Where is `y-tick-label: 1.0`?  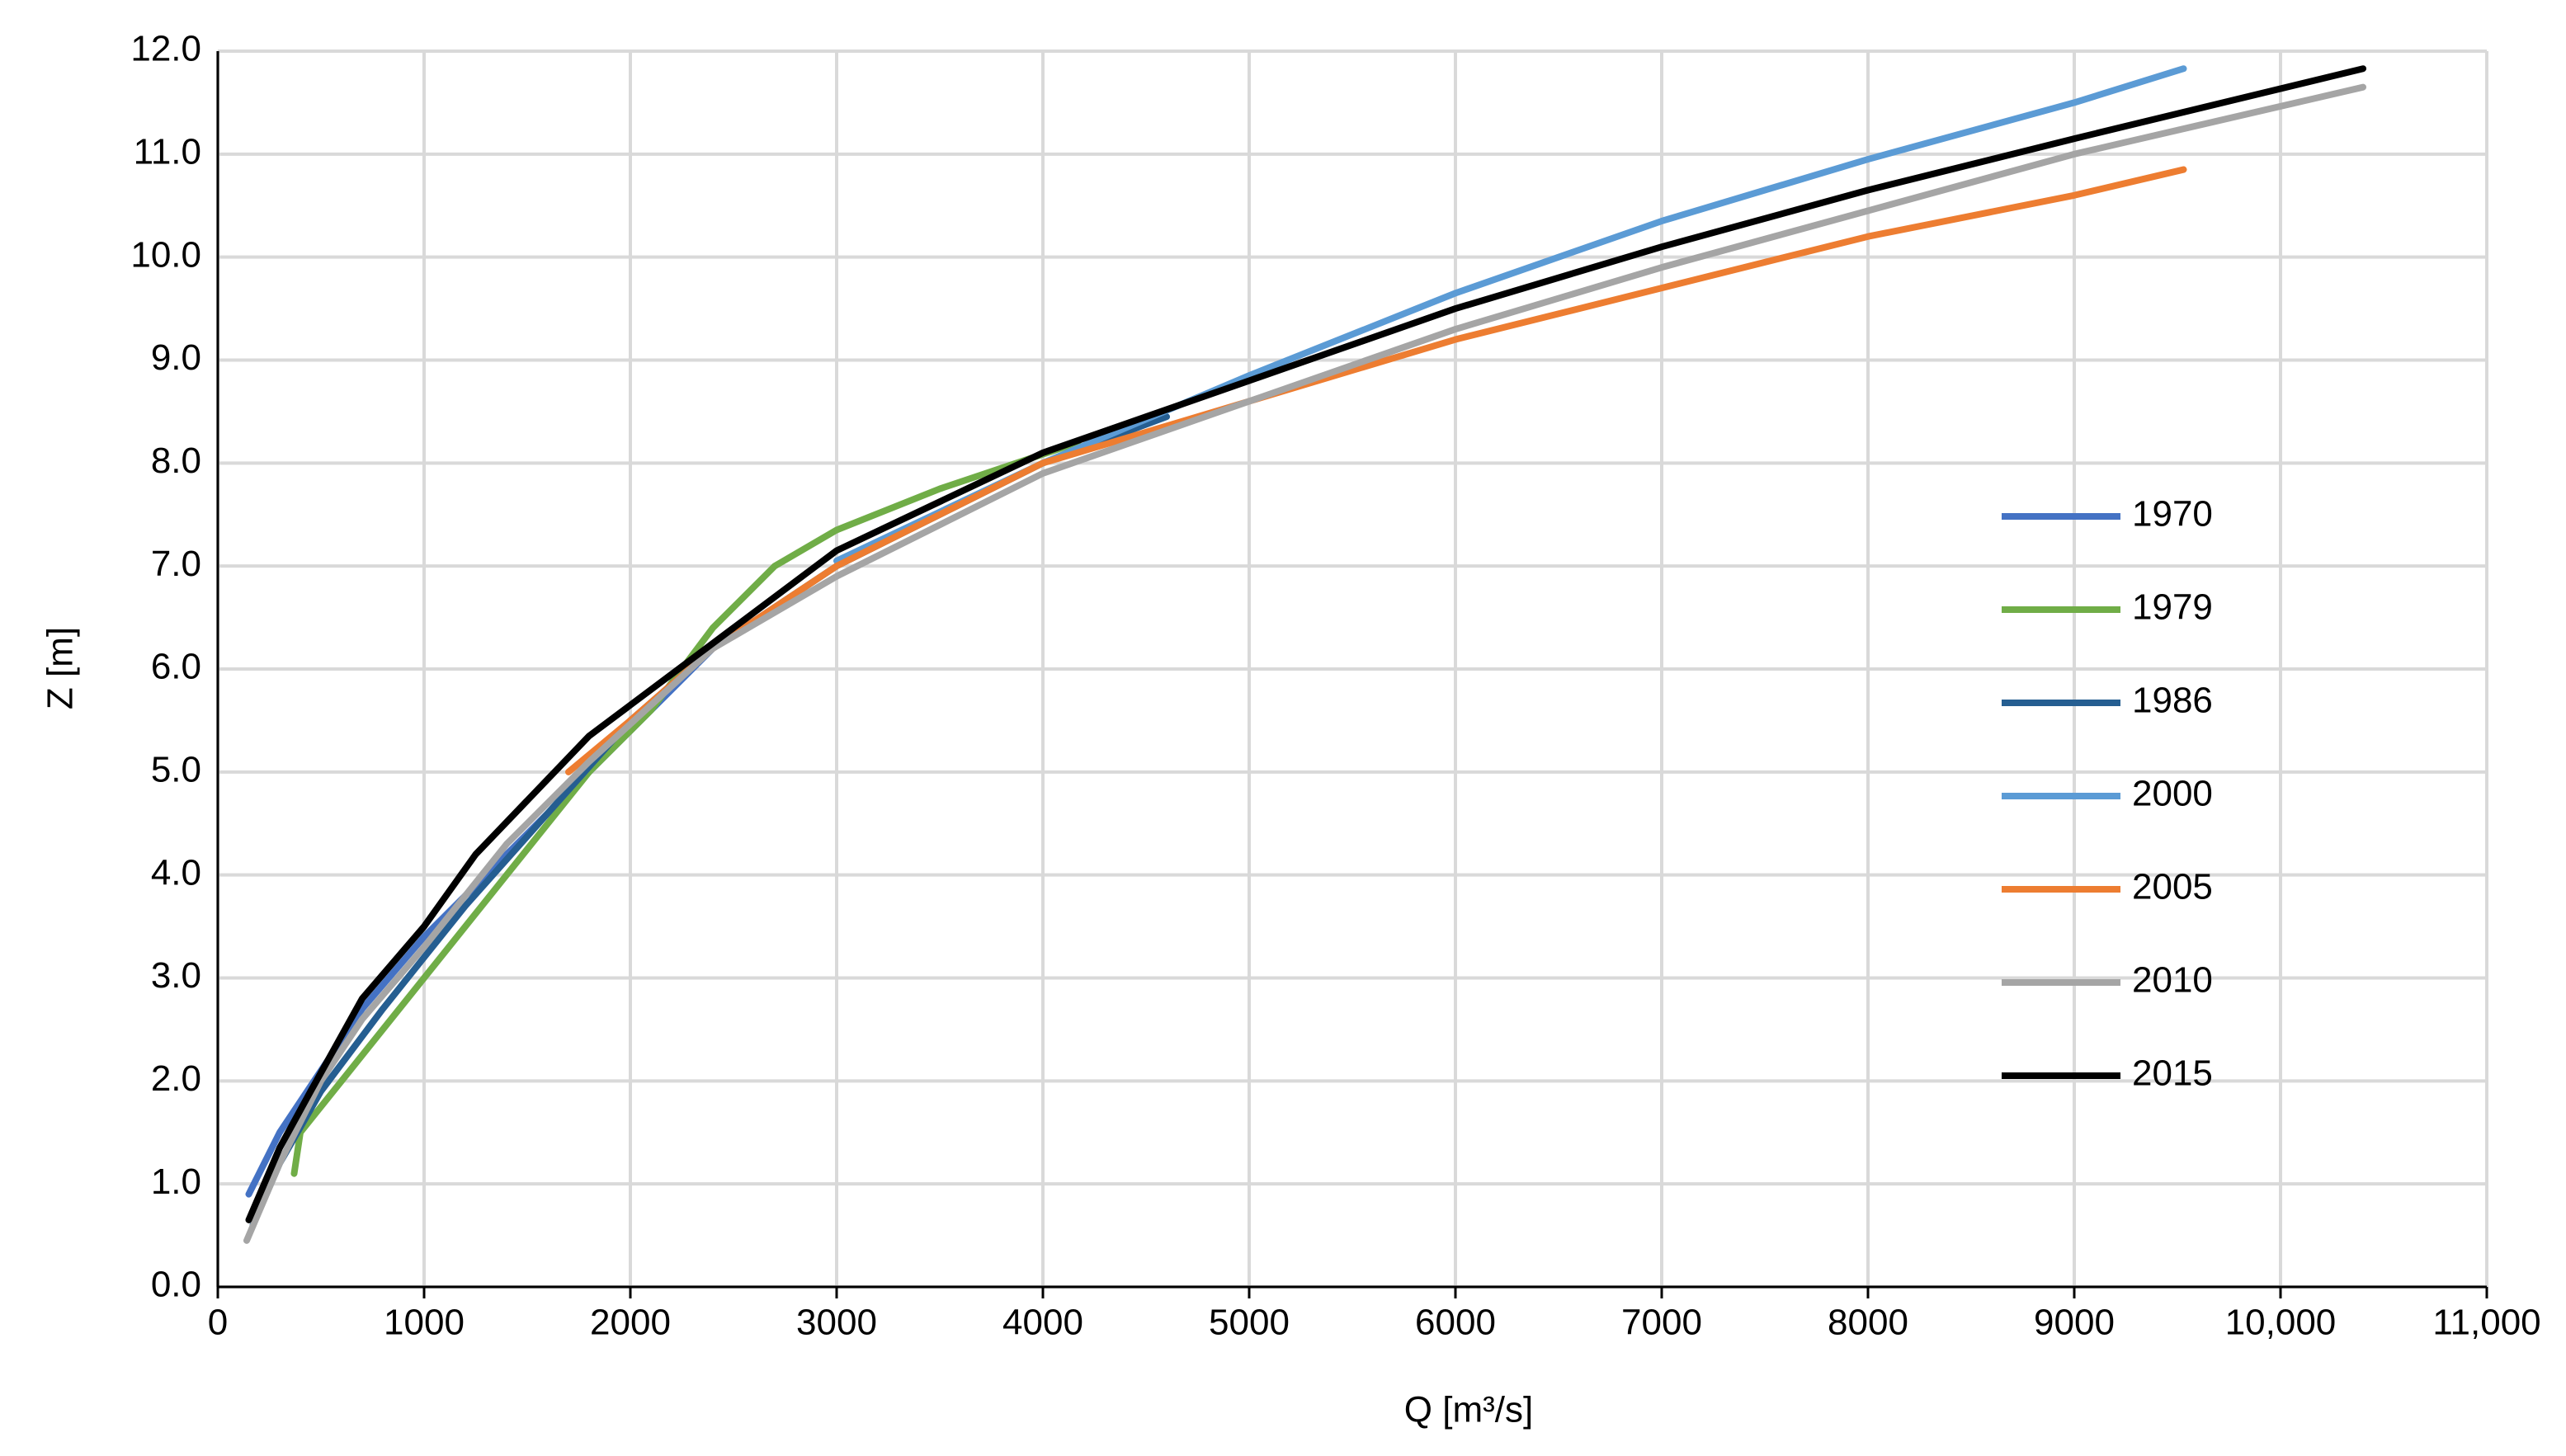 y-tick-label: 1.0 is located at coordinates (176, 1182).